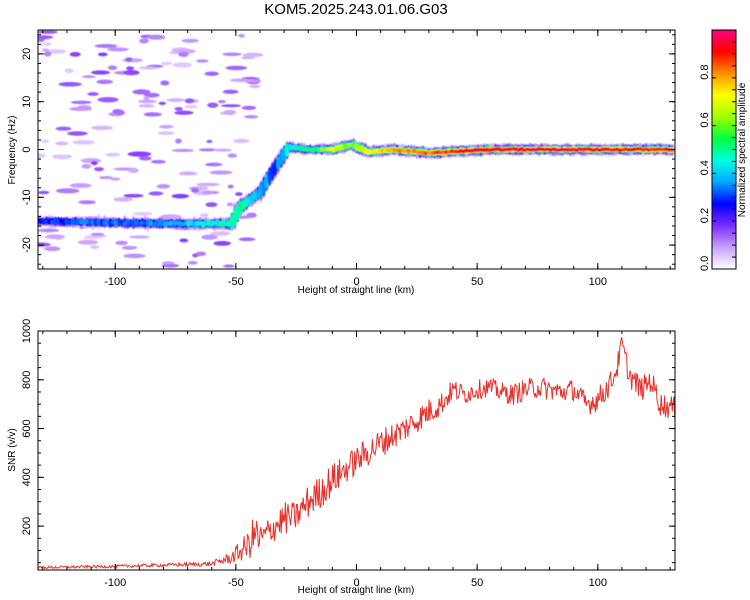 The height and width of the screenshot is (600, 750). What do you see at coordinates (705, 167) in the screenshot?
I see `colorbar-tick-label: 0.4` at bounding box center [705, 167].